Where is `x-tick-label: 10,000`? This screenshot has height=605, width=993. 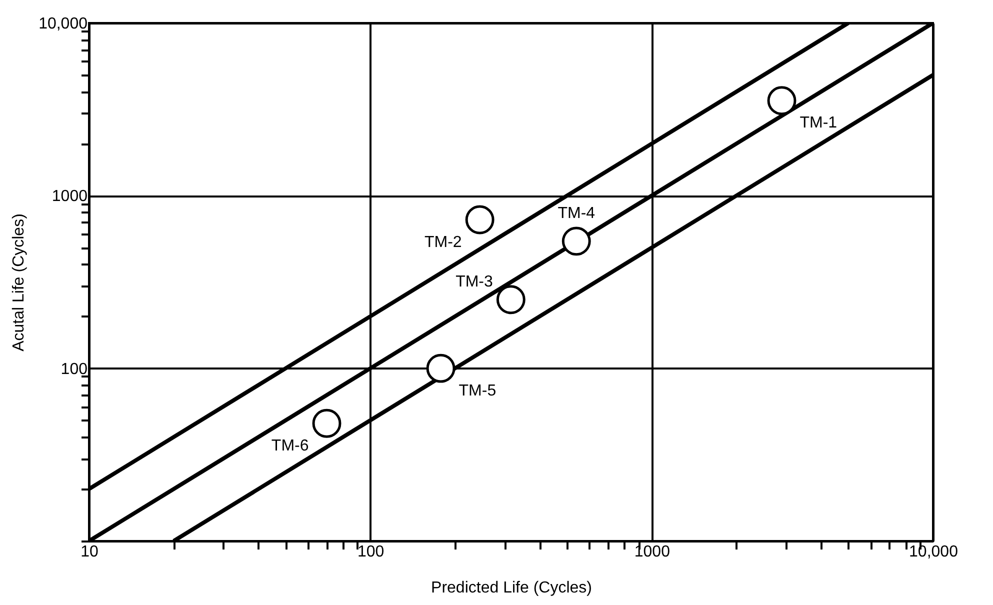
x-tick-label: 10,000 is located at coordinates (933, 552).